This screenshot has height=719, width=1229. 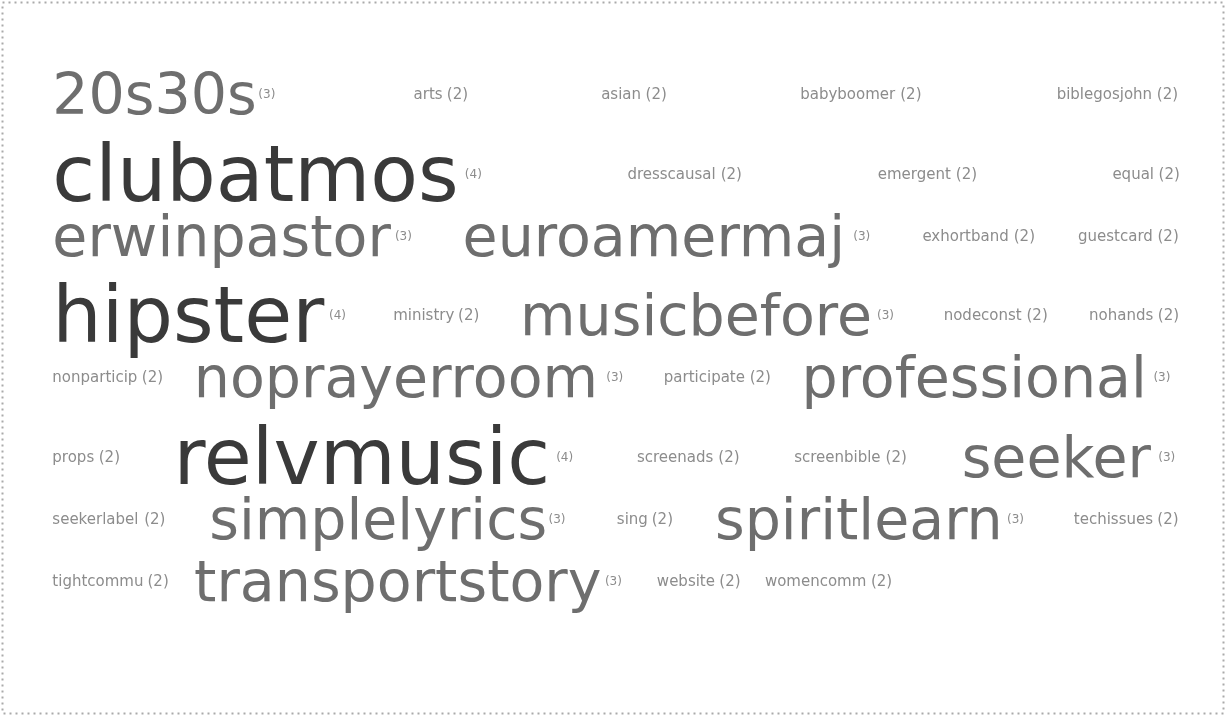 What do you see at coordinates (1113, 518) in the screenshot?
I see `category-label: techissues` at bounding box center [1113, 518].